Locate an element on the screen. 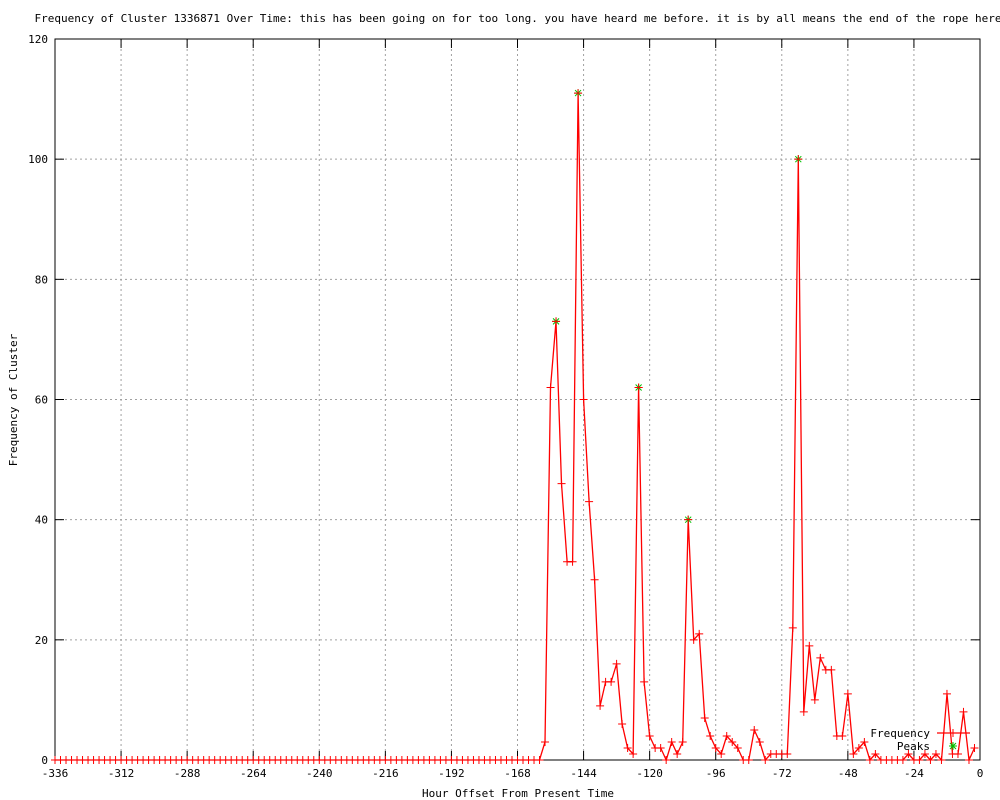  y-tick-label: 20 is located at coordinates (41, 640).